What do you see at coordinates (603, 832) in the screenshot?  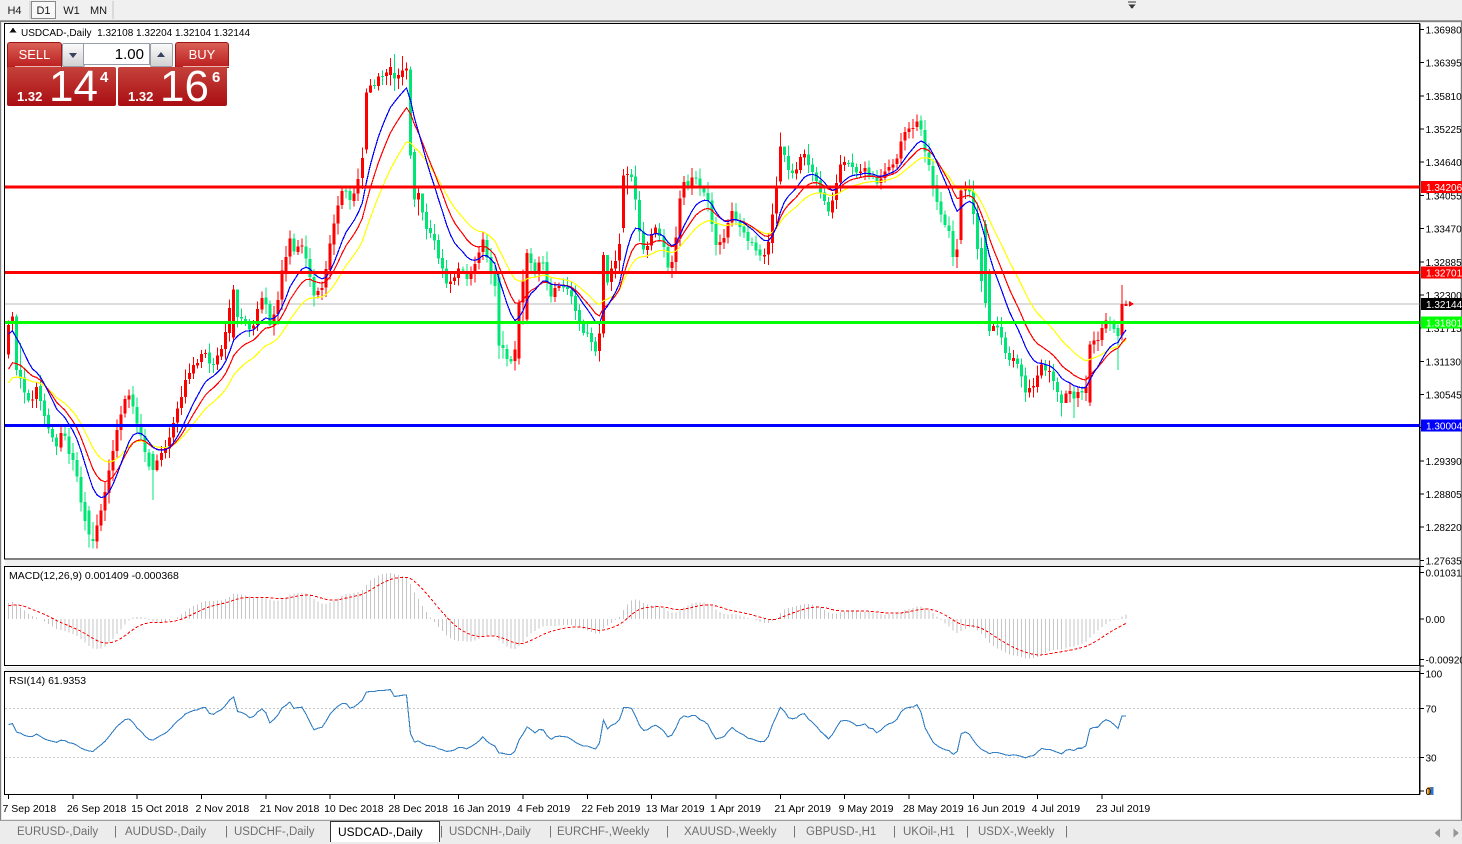 I see `svg-text: EURCHF-,Weekly` at bounding box center [603, 832].